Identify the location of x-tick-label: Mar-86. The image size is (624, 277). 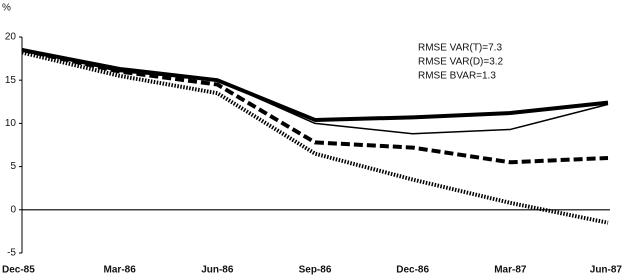
(120, 270).